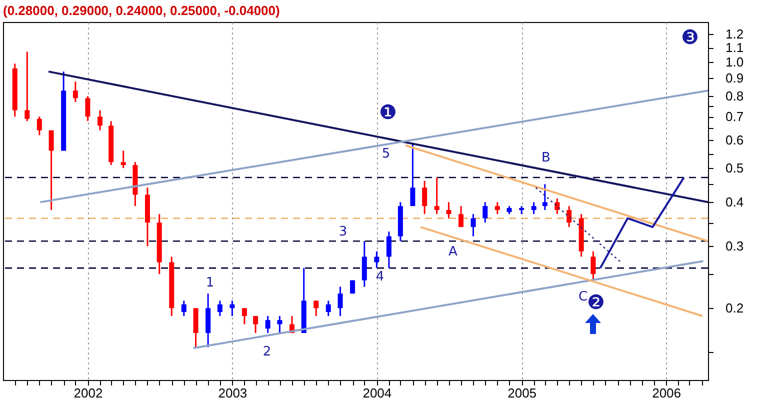 The height and width of the screenshot is (404, 760). I want to click on annotation: 1, so click(210, 283).